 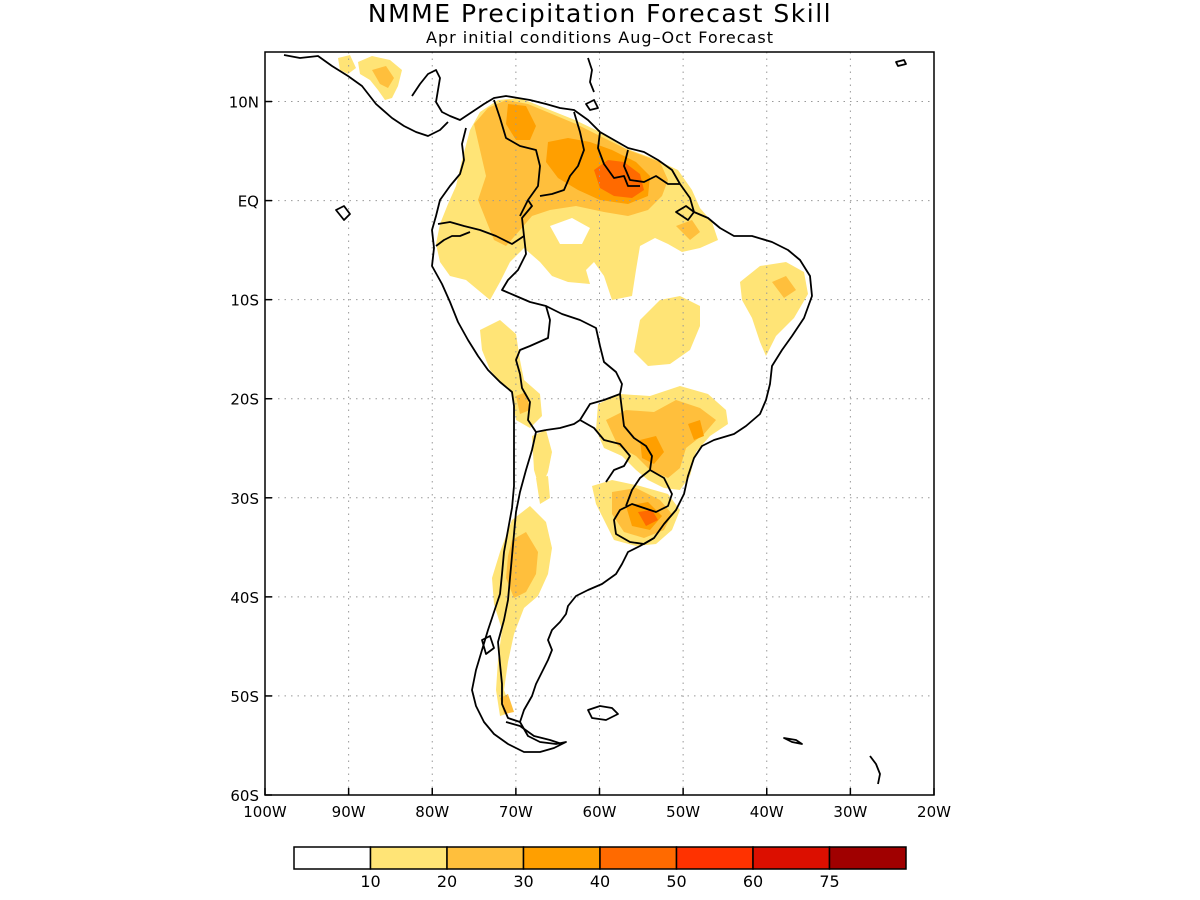 What do you see at coordinates (343, 213) in the screenshot?
I see `island-galapagos` at bounding box center [343, 213].